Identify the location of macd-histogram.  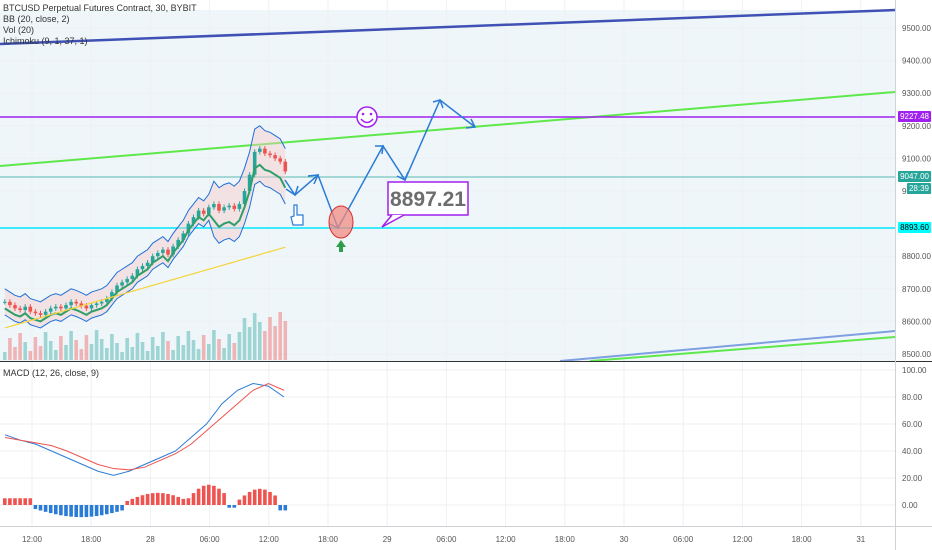
(145, 501).